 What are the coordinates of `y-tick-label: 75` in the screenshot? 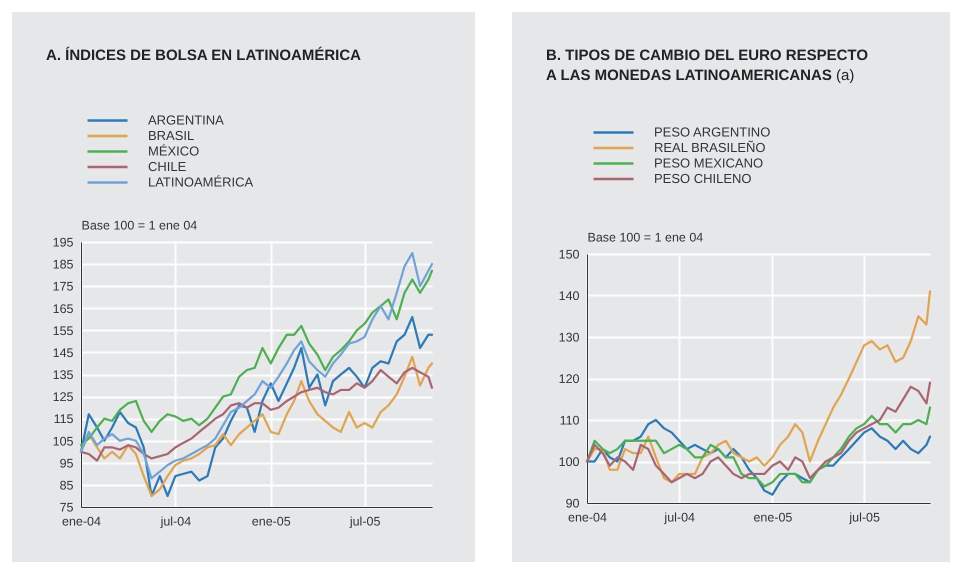 It's located at (67, 507).